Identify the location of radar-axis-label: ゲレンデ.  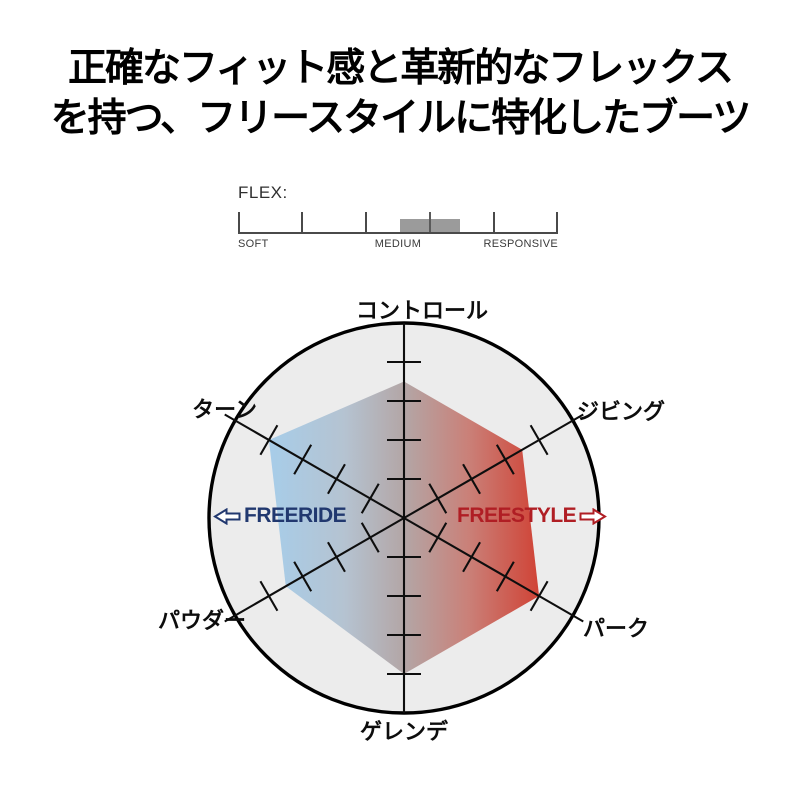
(404, 731).